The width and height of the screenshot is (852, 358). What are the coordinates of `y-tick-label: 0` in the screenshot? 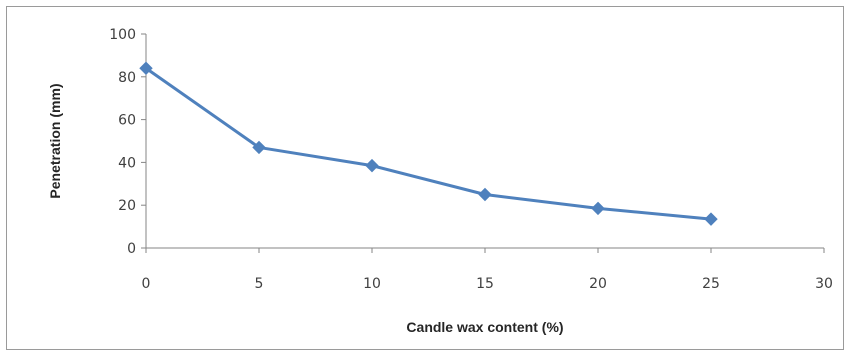 It's located at (131, 249).